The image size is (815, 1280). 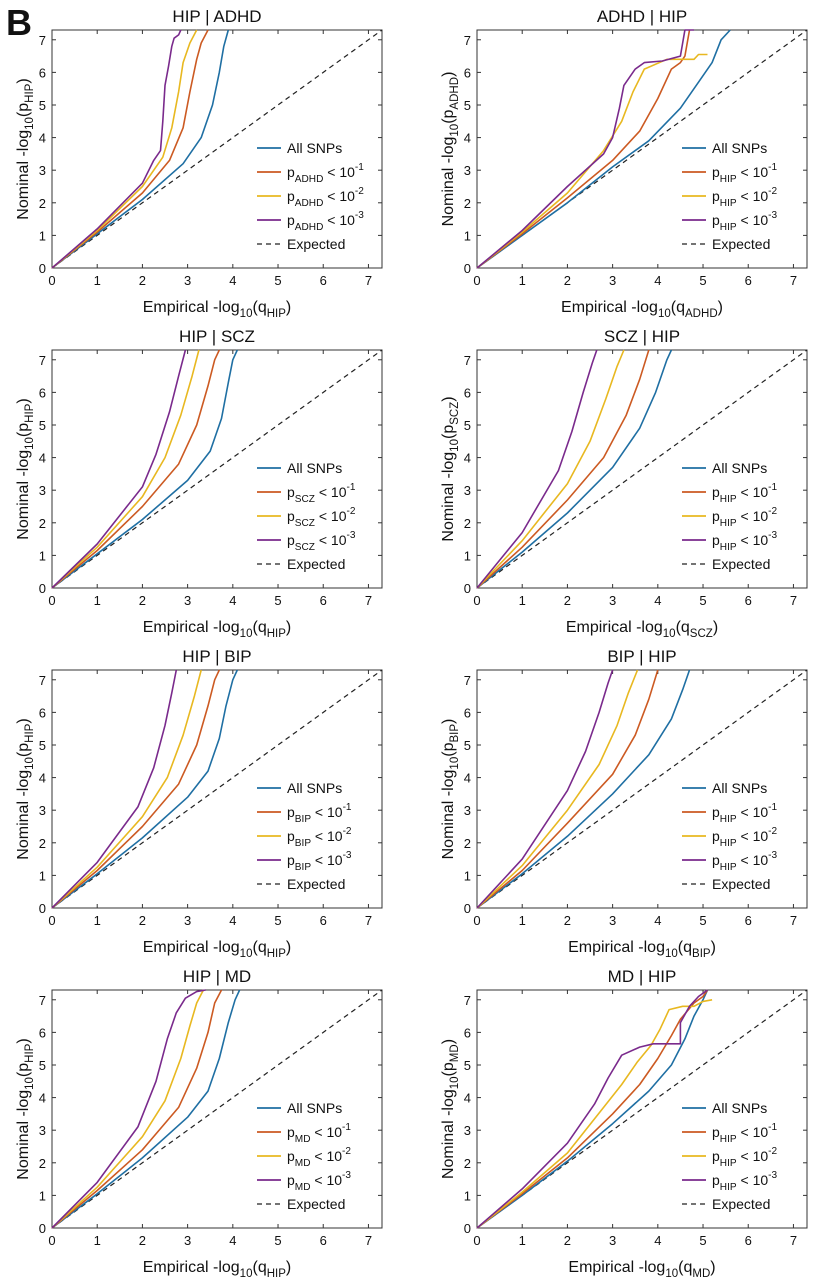 What do you see at coordinates (217, 336) in the screenshot?
I see `chart-title: HIP | SCZ` at bounding box center [217, 336].